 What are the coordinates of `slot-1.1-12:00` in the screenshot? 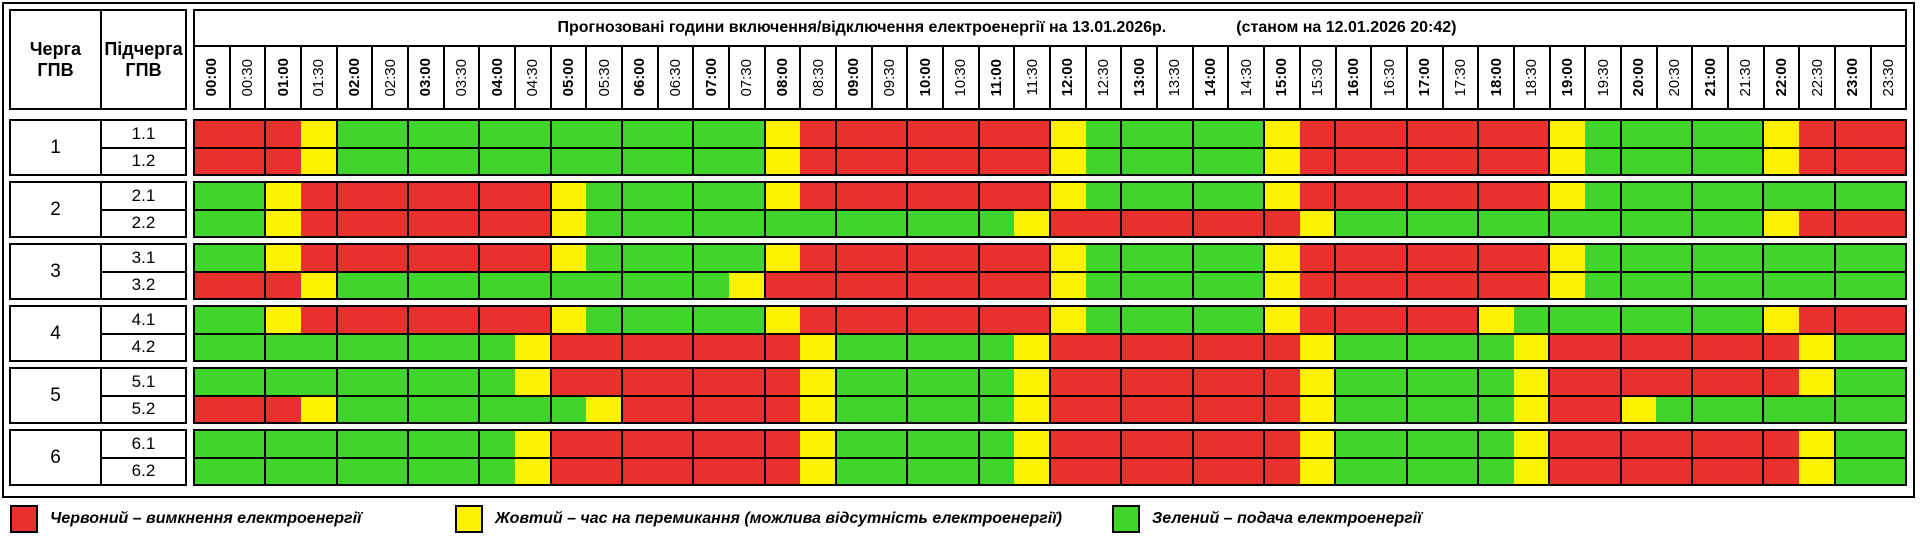 It's located at (1068, 134).